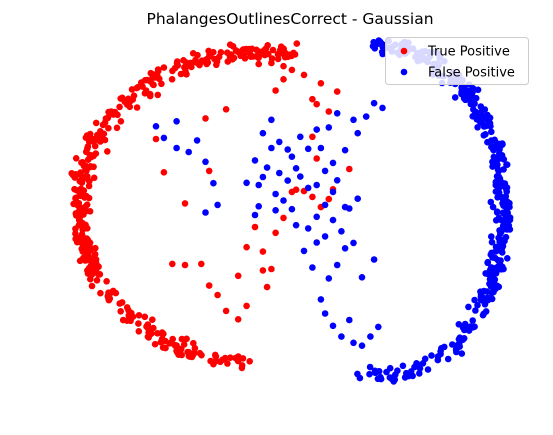 The image size is (553, 435). What do you see at coordinates (471, 73) in the screenshot?
I see `legend-label-false-positive: False Positive` at bounding box center [471, 73].